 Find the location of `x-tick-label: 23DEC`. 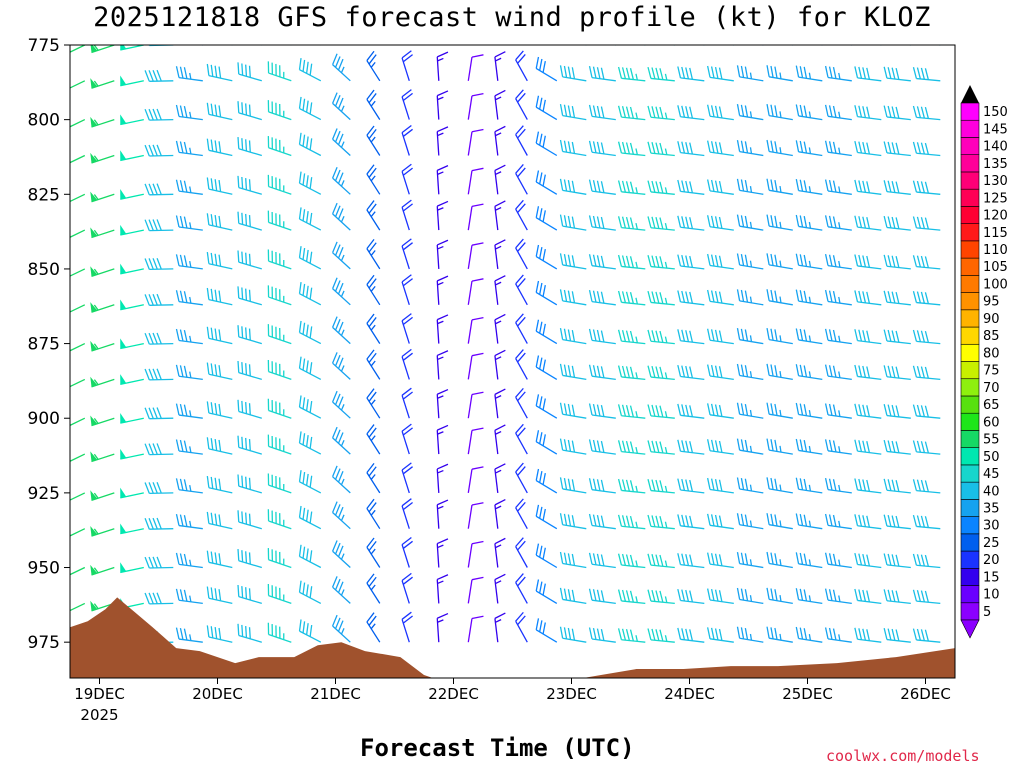

x-tick-label: 23DEC is located at coordinates (571, 694).